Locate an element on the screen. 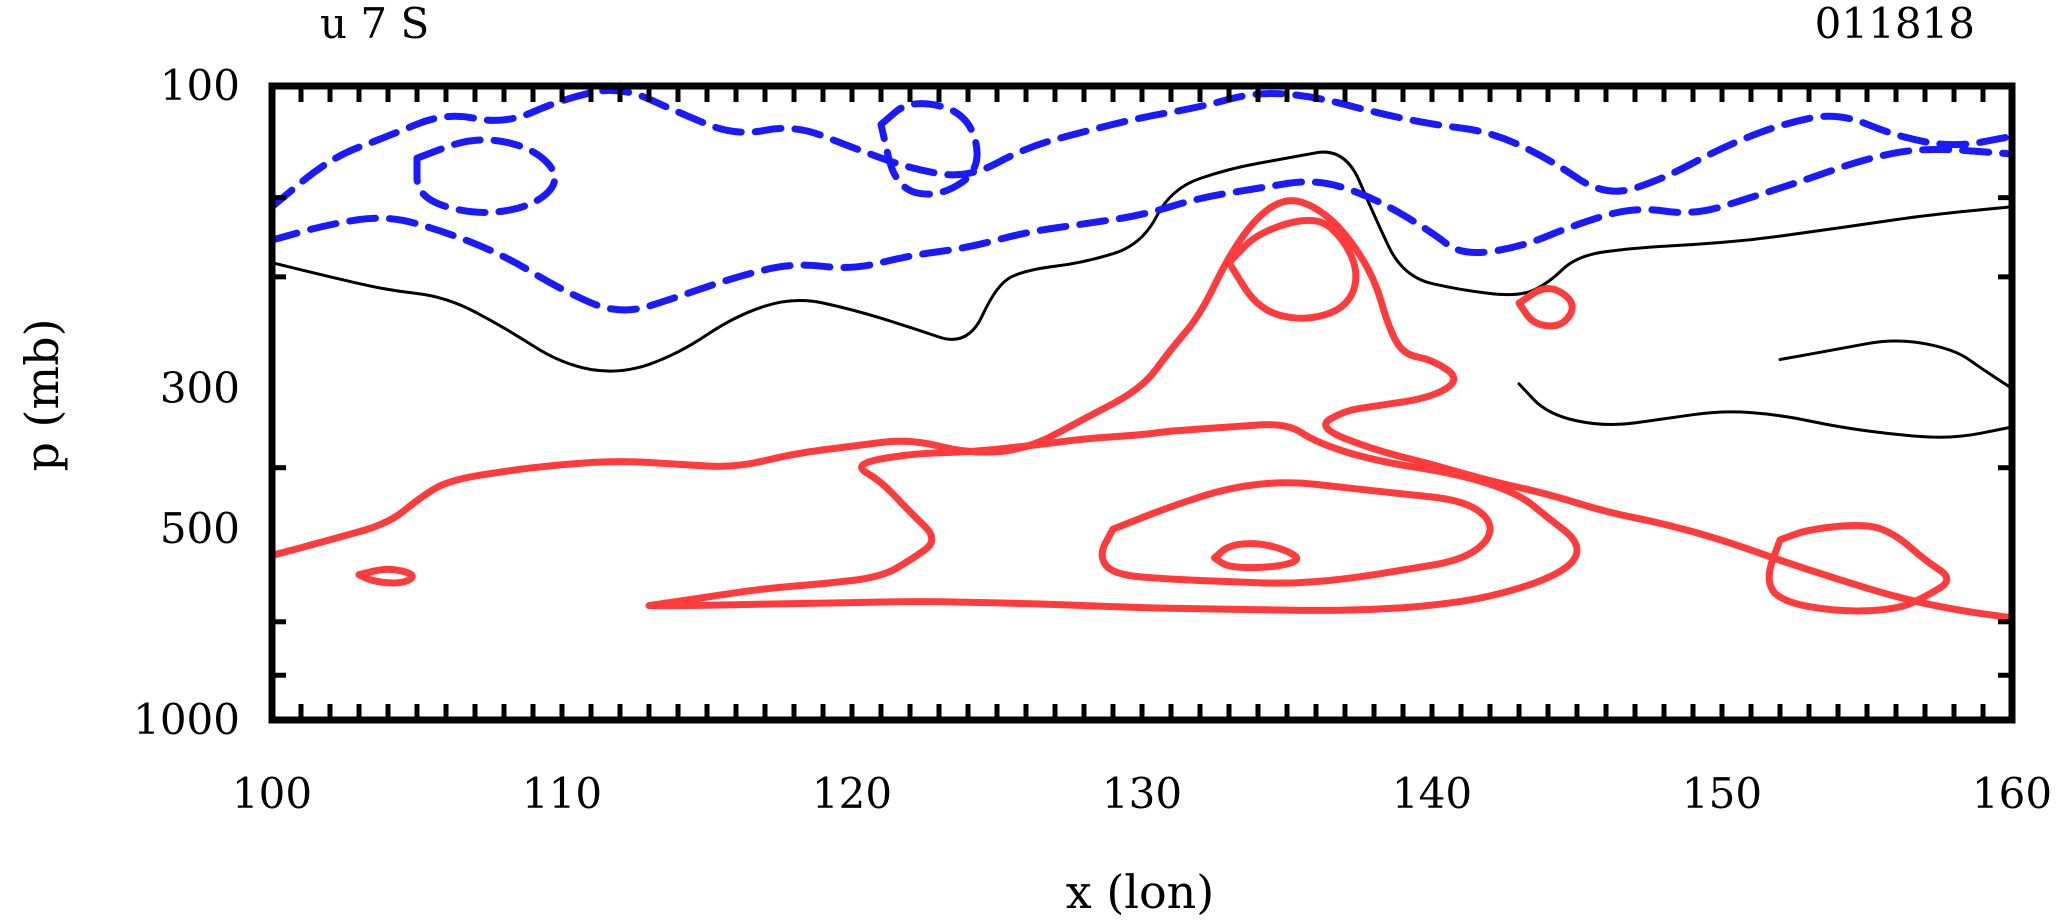  contour-pos-central-inner is located at coordinates (1113, 517).